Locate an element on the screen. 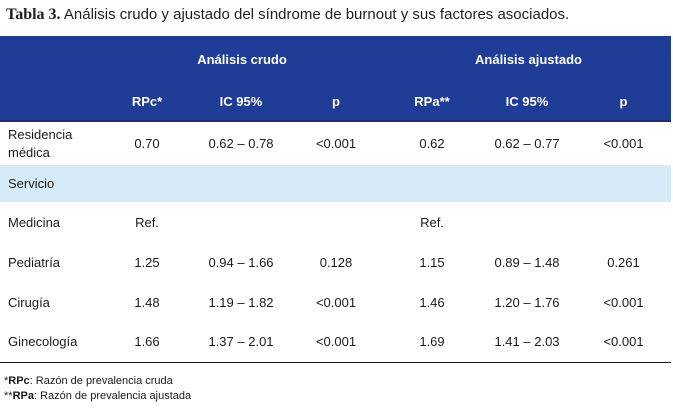 This screenshot has height=409, width=673. cell-ic-adjusted: 0.62 – 0.77 is located at coordinates (527, 143).